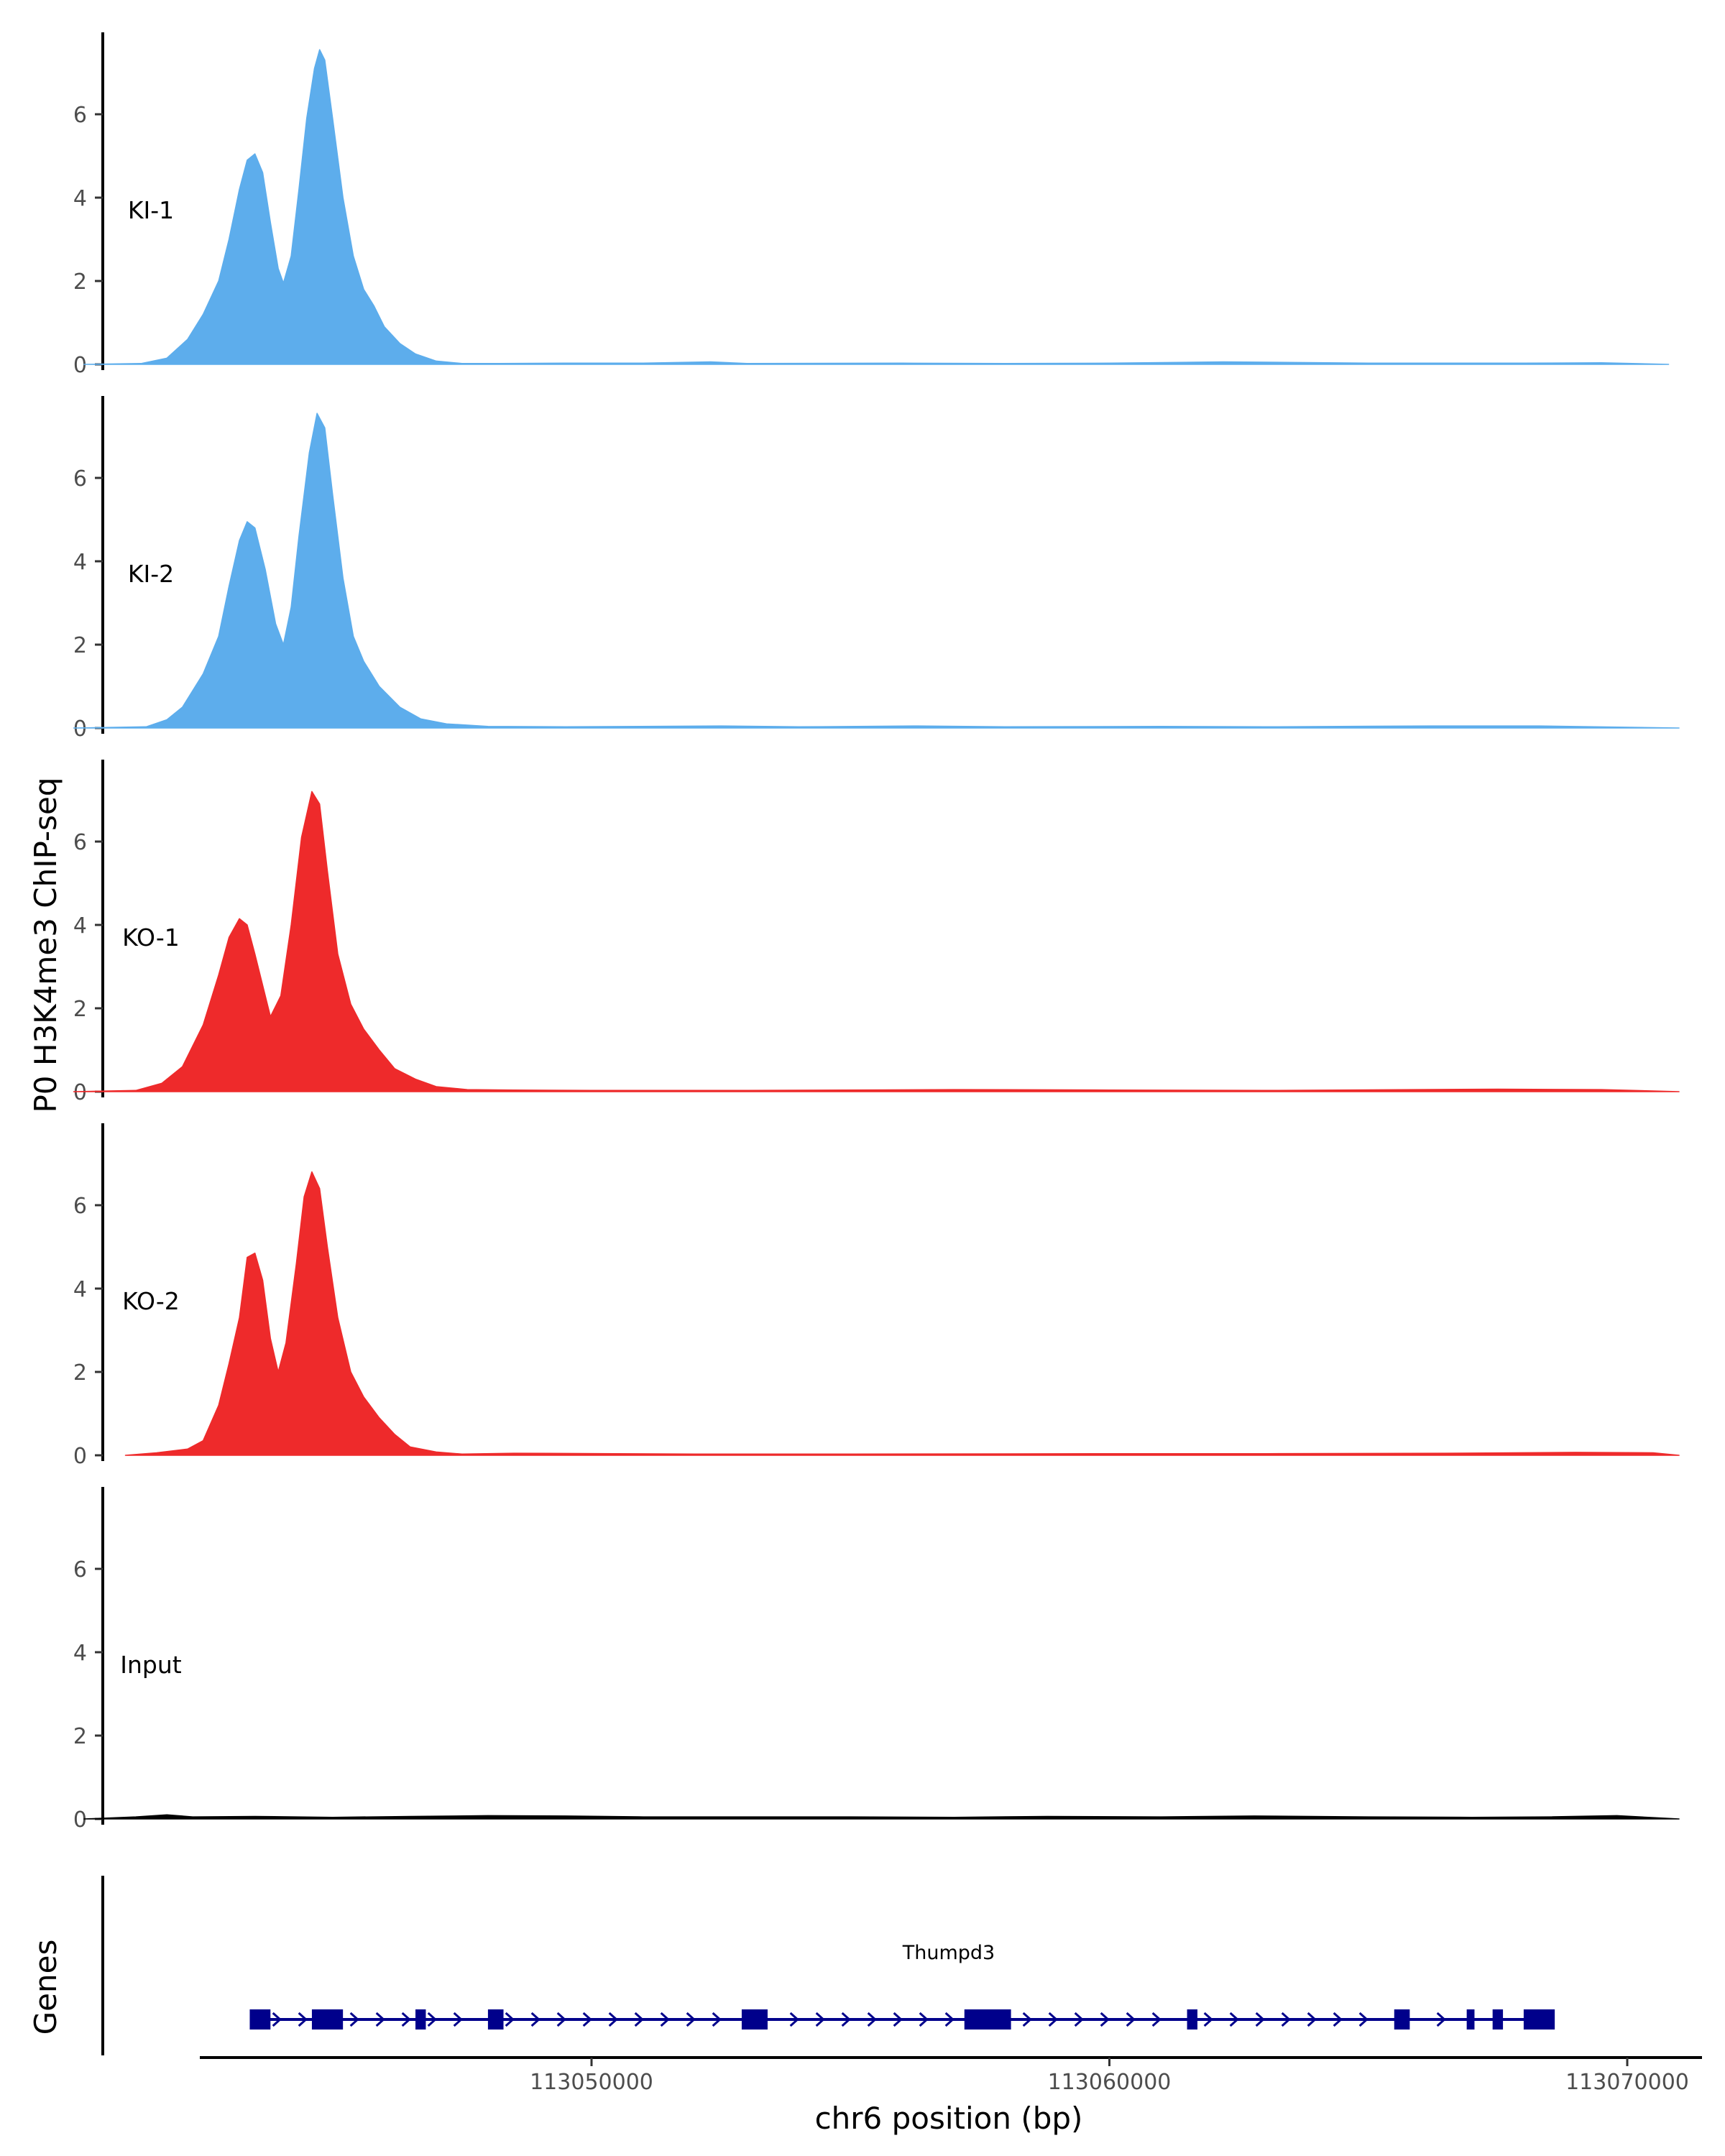 The image size is (1725, 2156). I want to click on track-ki-2: 0 2 4 6 KI-2, so click(876, 569).